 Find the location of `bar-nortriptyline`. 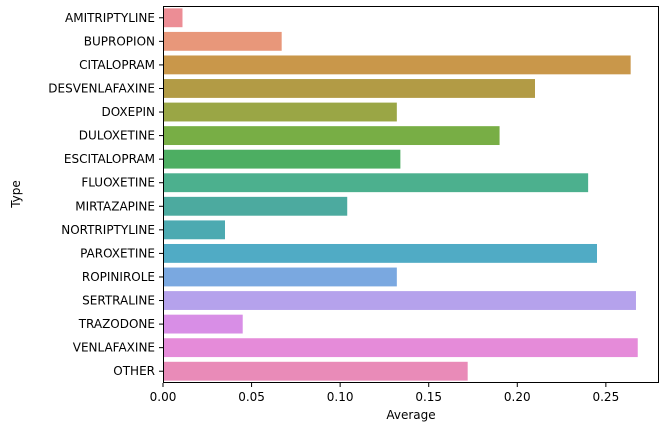

bar-nortriptyline is located at coordinates (194, 230).